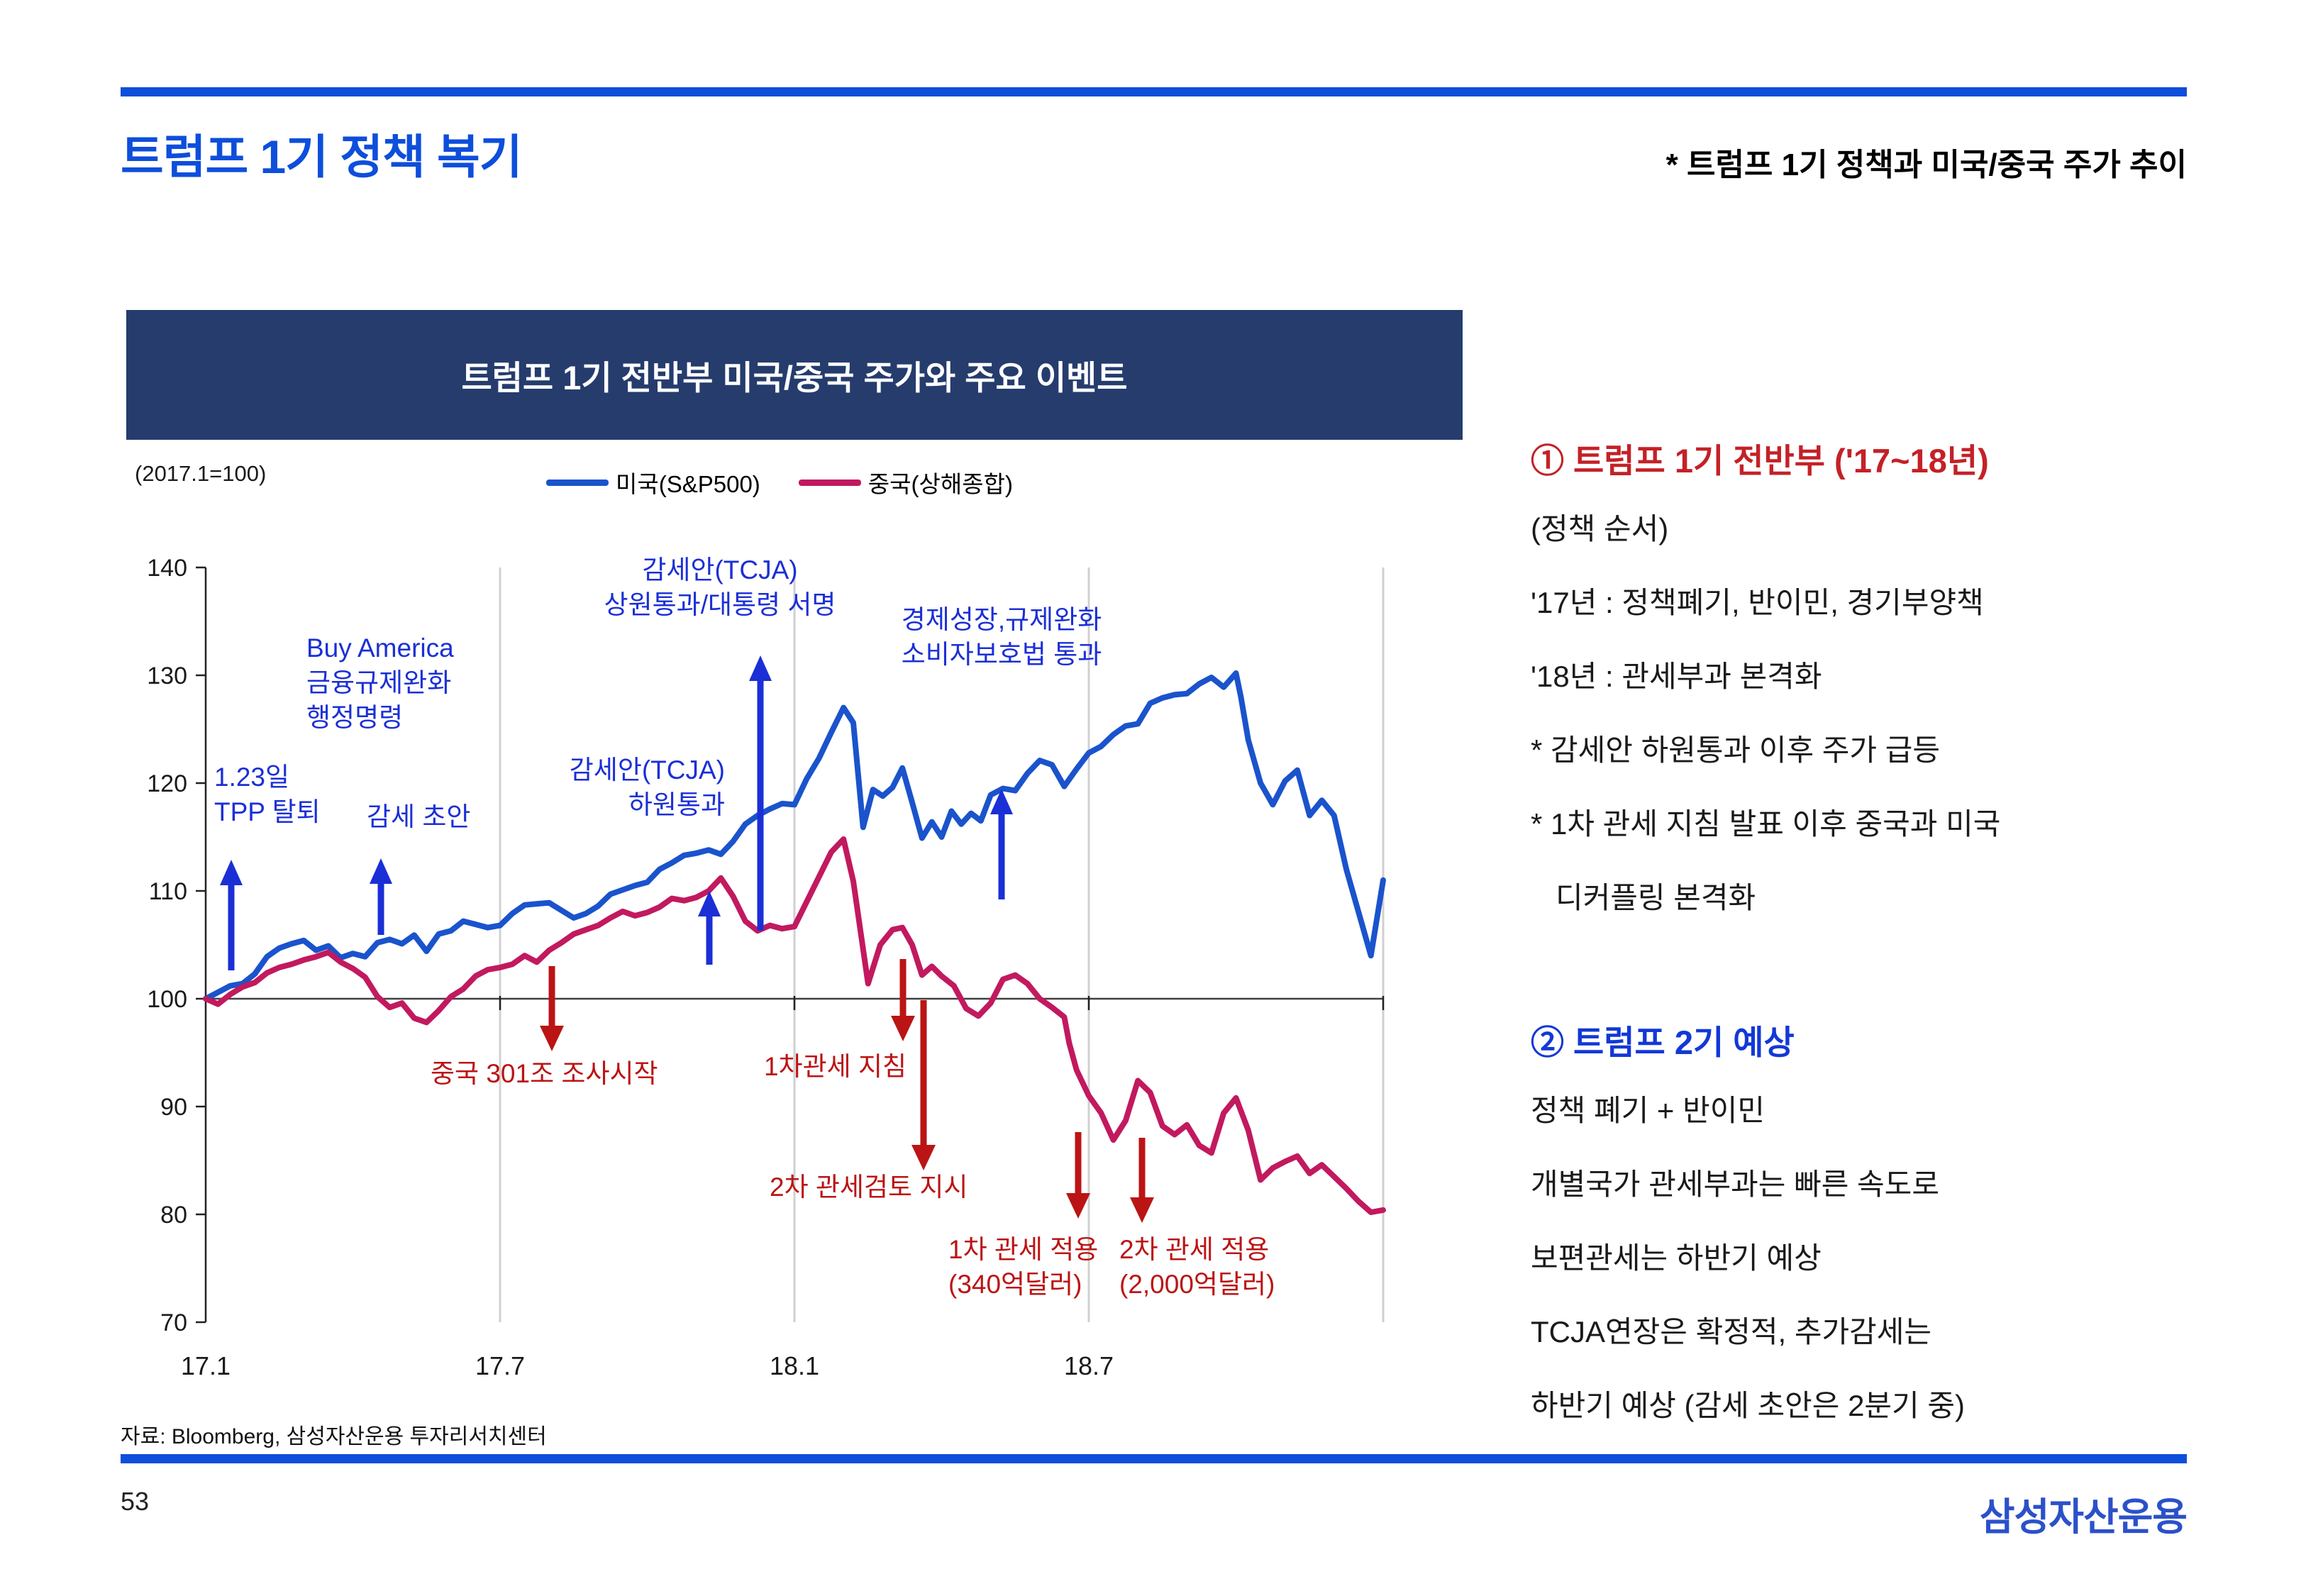  What do you see at coordinates (167, 999) in the screenshot?
I see `y-tick-label: 100` at bounding box center [167, 999].